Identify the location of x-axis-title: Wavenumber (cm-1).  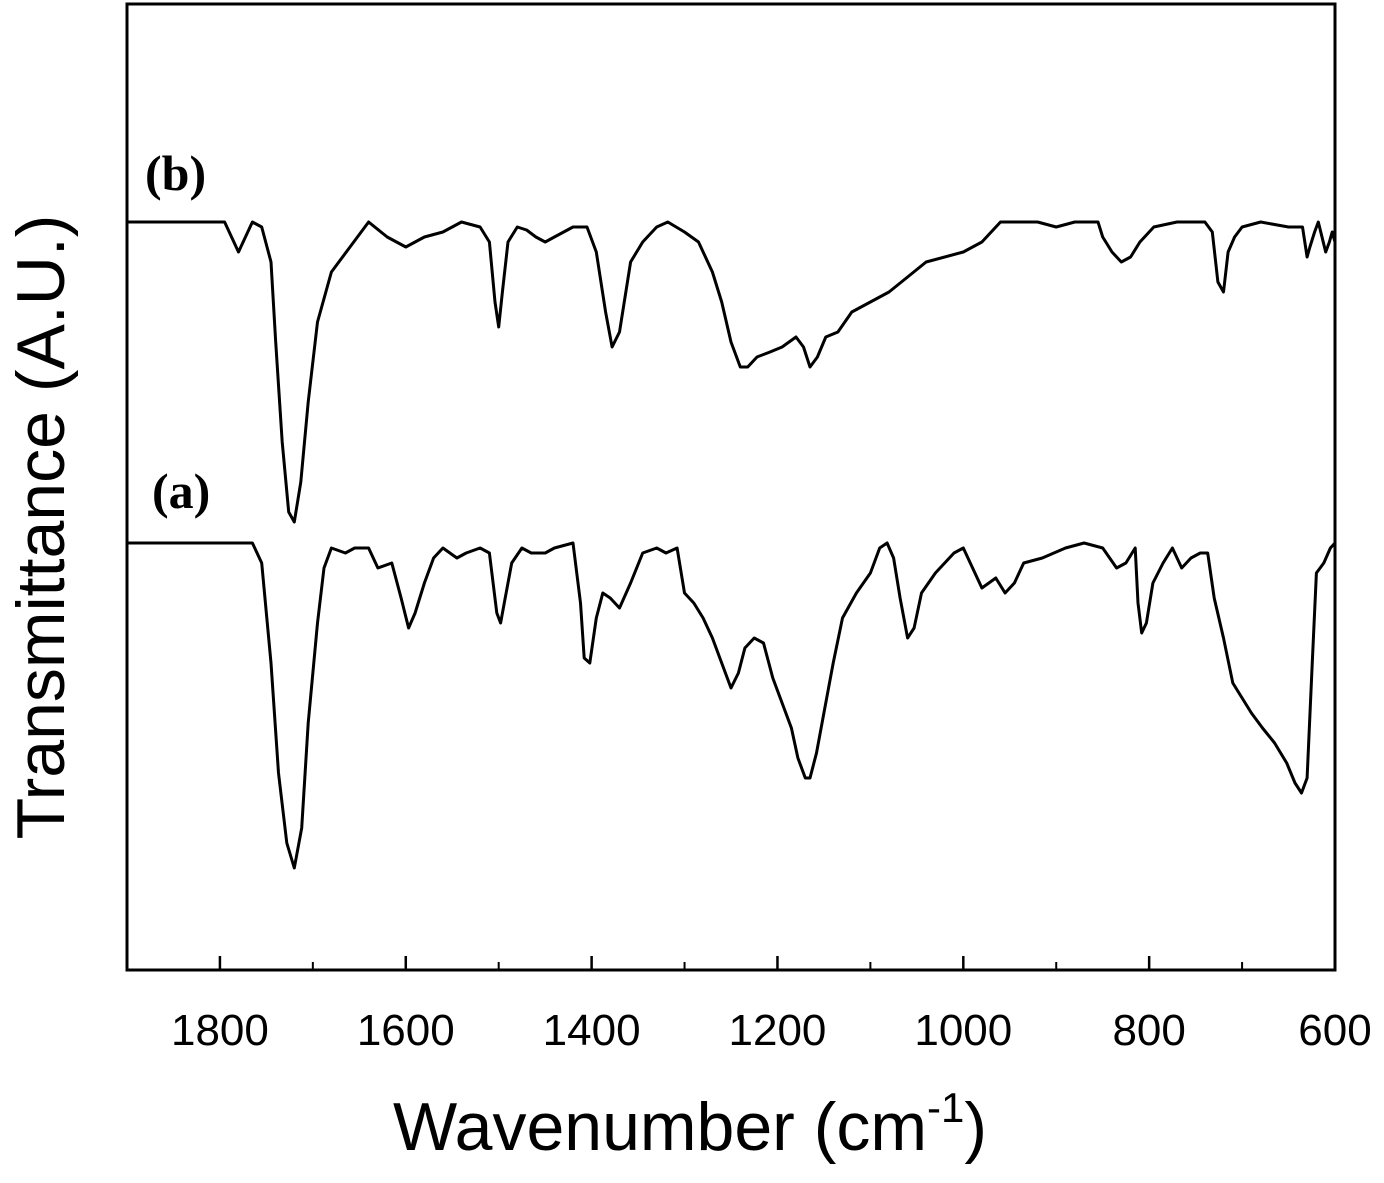
(690, 1124).